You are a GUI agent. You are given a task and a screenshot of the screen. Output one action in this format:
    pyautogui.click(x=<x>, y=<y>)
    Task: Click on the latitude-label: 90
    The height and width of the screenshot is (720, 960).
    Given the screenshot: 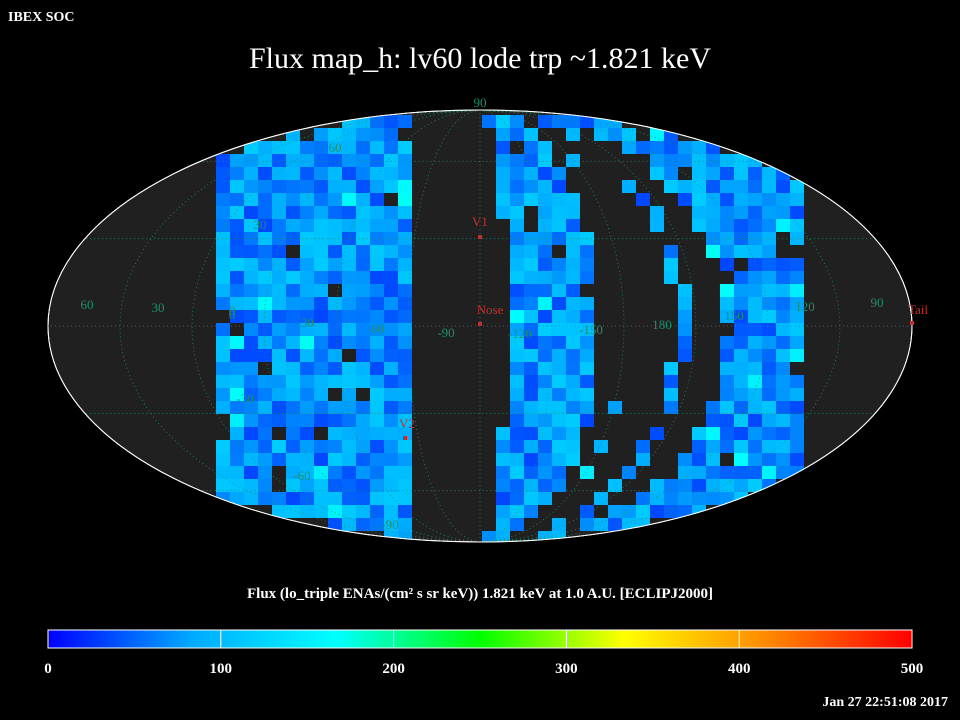 What is the action you would take?
    pyautogui.click(x=480, y=102)
    